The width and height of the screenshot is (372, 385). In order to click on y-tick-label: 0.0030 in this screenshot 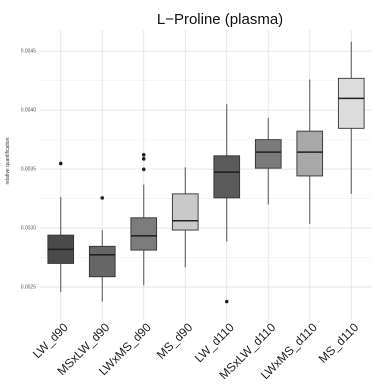, I will do `click(29, 229)`.